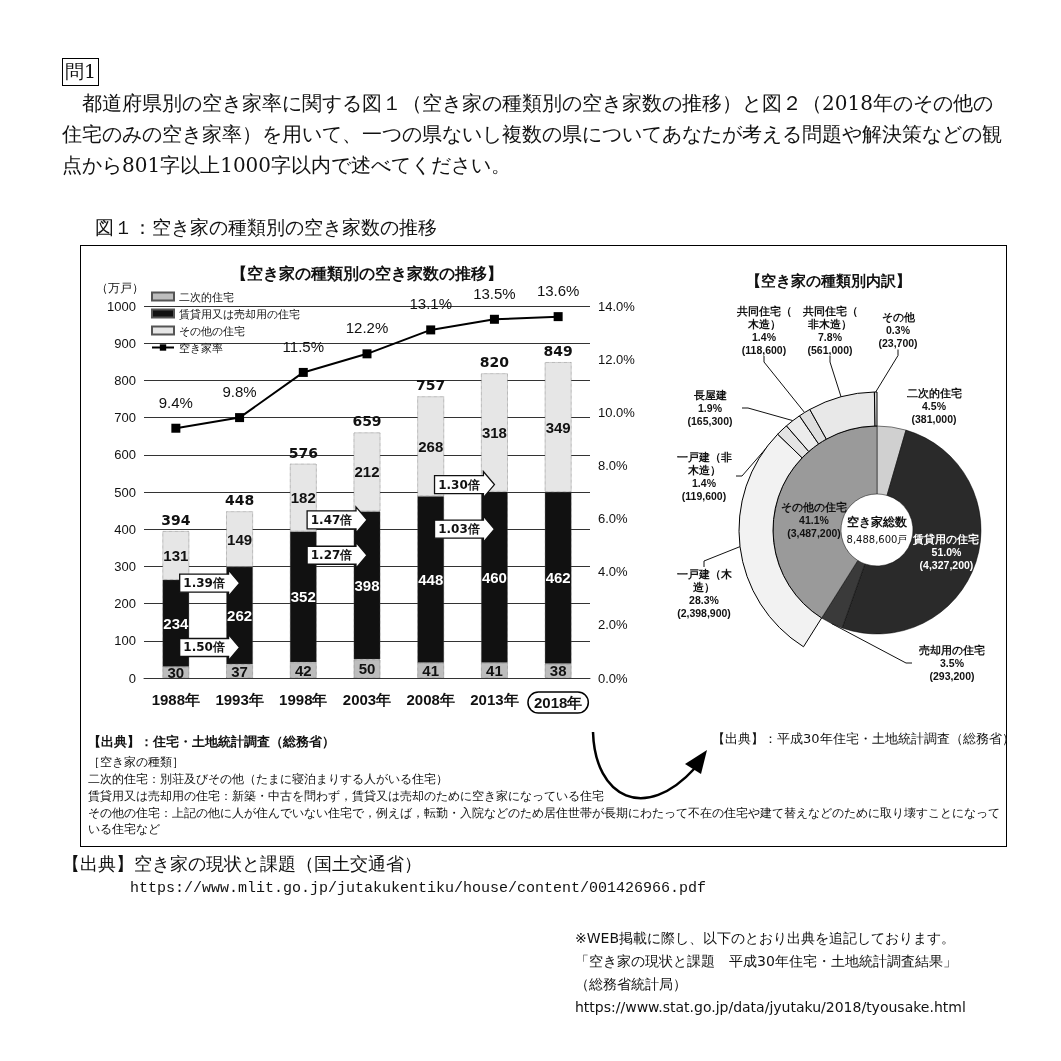 The height and width of the screenshot is (1061, 1061). Describe the element at coordinates (136, 762) in the screenshot. I see `text: ［空き家の種類］` at that location.